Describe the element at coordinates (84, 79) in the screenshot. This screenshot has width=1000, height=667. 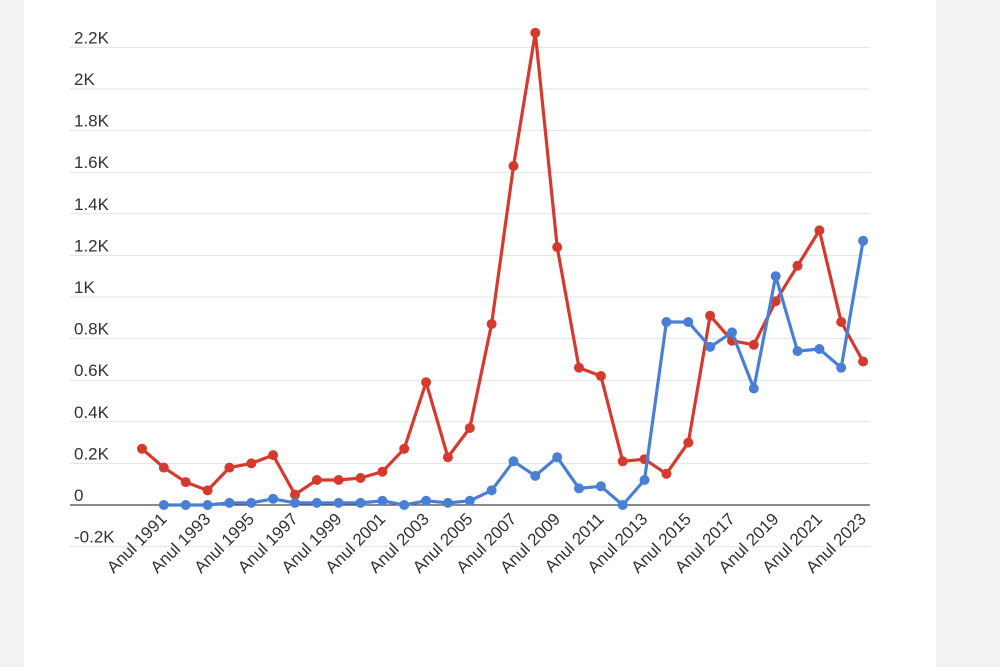
I see `y-tick-label: 2K` at that location.